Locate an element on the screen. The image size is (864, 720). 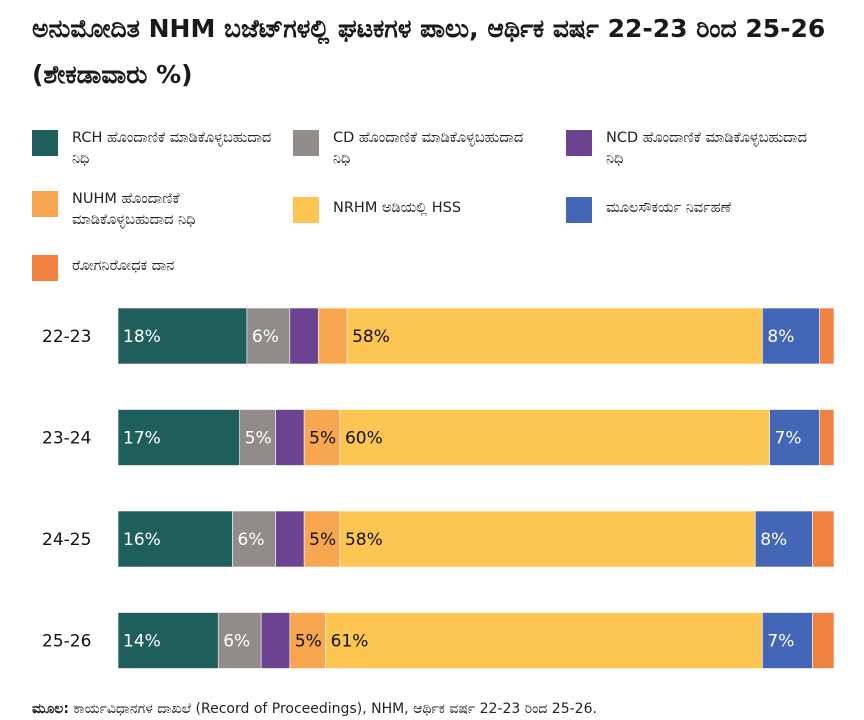
legend-item-infra: ಮೂಲಸೌಕರ್ಯ ನಿರ್ವಹಣೆ is located at coordinates (688, 209).